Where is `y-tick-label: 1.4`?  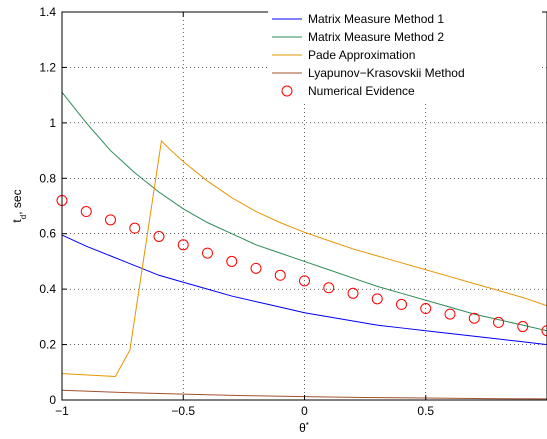 y-tick-label: 1.4 is located at coordinates (47, 12).